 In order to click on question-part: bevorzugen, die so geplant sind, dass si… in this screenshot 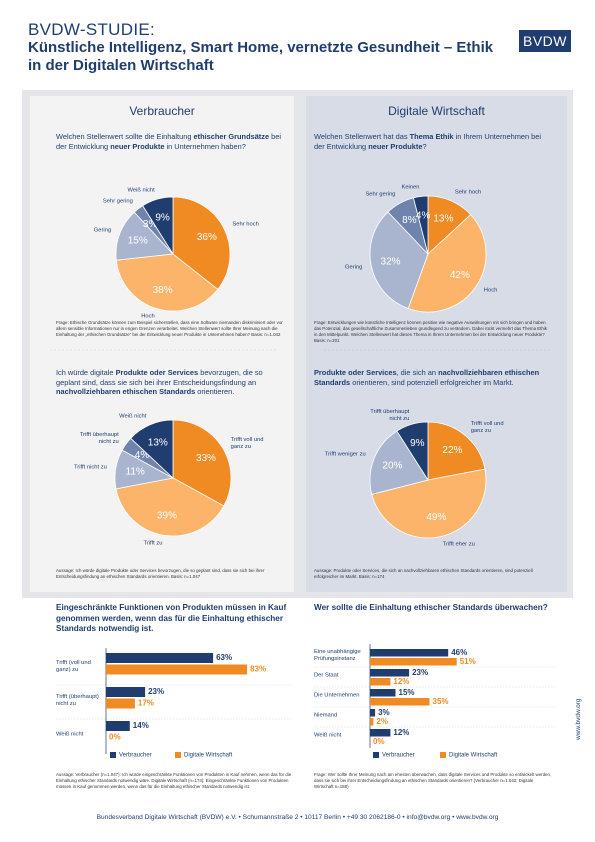, I will do `click(159, 377)`.